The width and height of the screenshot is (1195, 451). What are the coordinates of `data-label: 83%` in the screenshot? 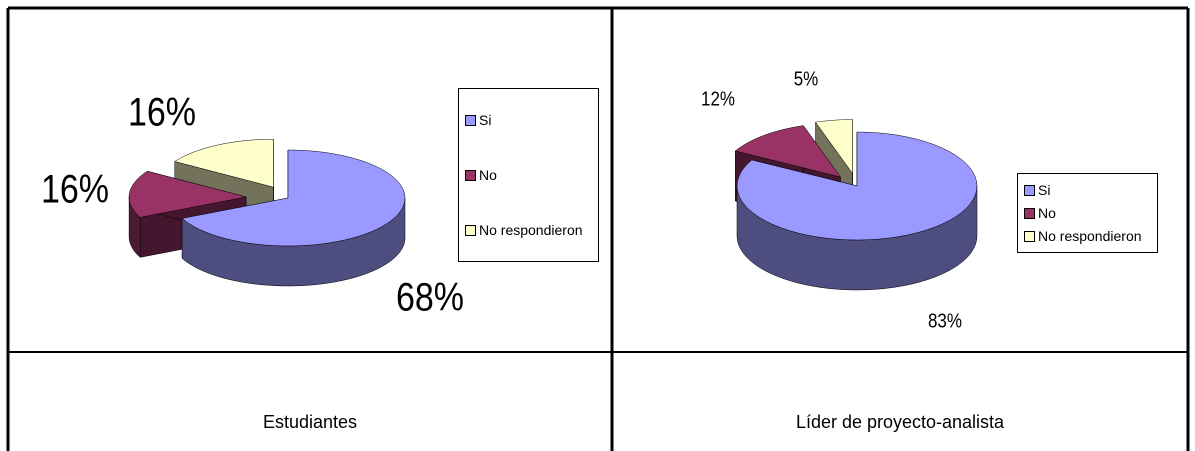 It's located at (945, 320).